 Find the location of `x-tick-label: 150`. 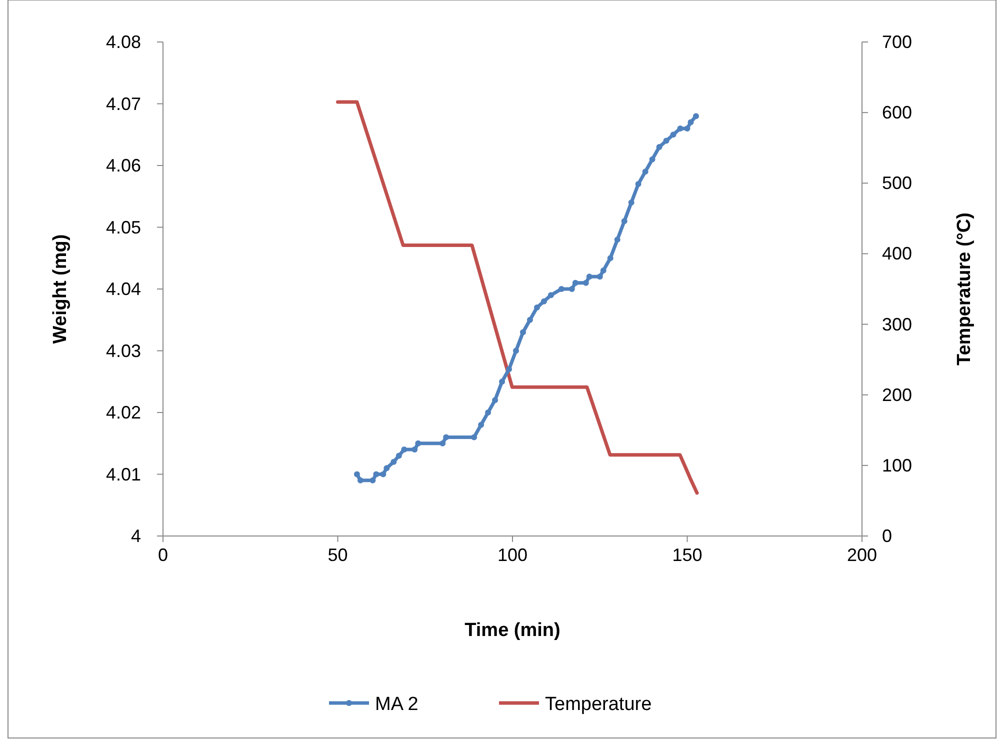

x-tick-label: 150 is located at coordinates (687, 555).